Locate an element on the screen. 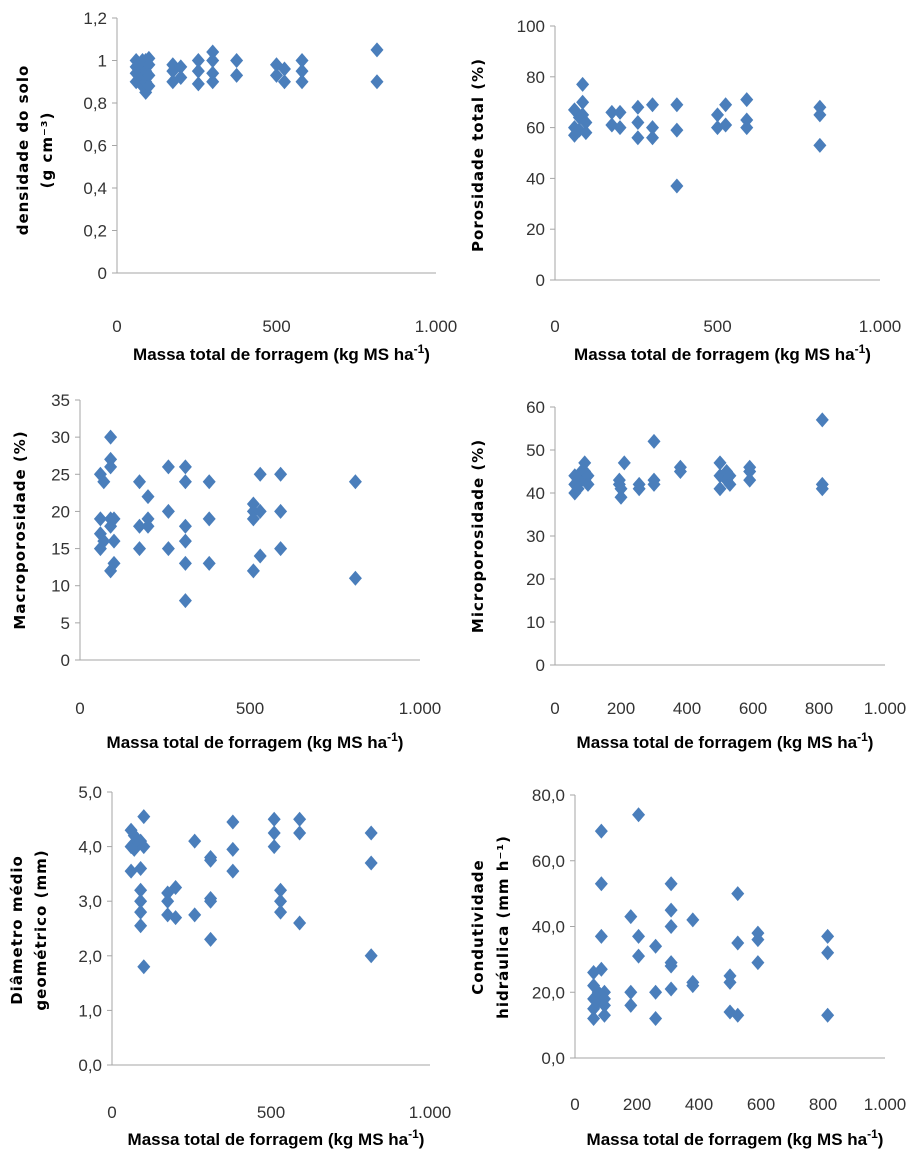  y-tick-label: 0,4 is located at coordinates (95, 188).